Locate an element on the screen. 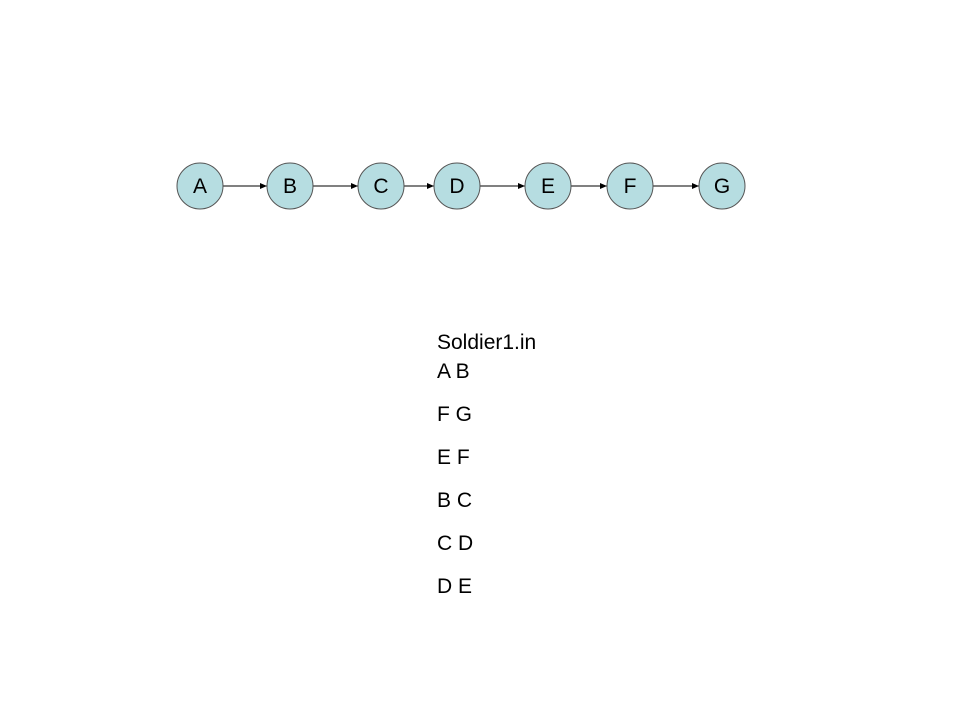 Image resolution: width=960 pixels, height=720 pixels. node-label: C is located at coordinates (380, 186).